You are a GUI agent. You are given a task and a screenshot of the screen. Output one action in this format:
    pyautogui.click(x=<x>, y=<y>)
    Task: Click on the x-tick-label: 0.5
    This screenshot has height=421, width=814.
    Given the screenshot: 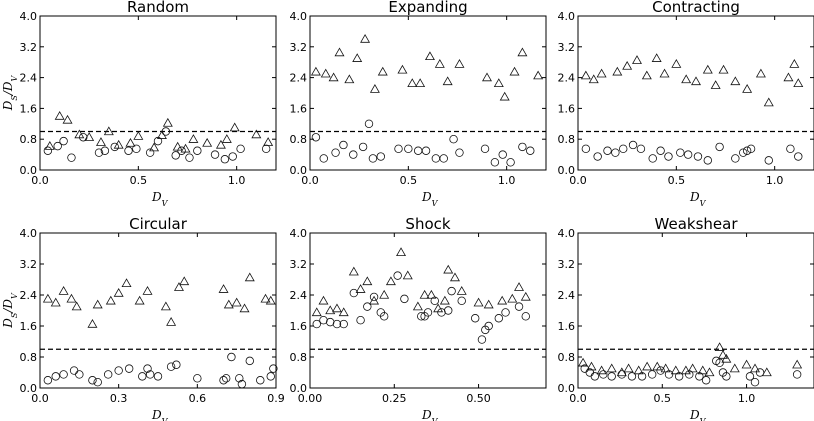 What is the action you would take?
    pyautogui.click(x=677, y=180)
    